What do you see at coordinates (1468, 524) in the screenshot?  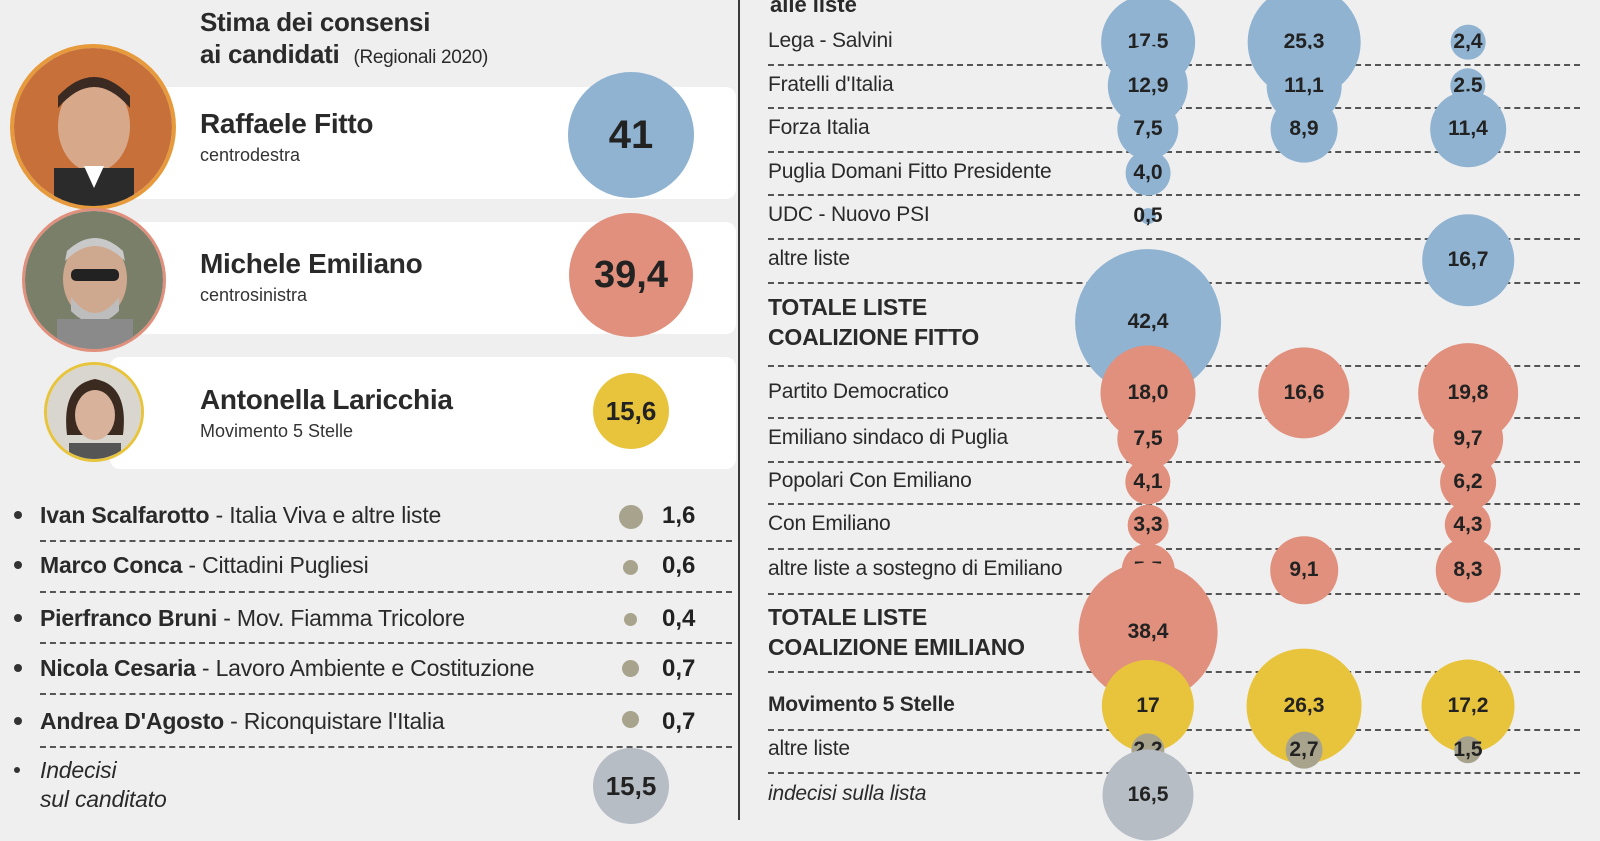 I see `list-value: 4,3` at bounding box center [1468, 524].